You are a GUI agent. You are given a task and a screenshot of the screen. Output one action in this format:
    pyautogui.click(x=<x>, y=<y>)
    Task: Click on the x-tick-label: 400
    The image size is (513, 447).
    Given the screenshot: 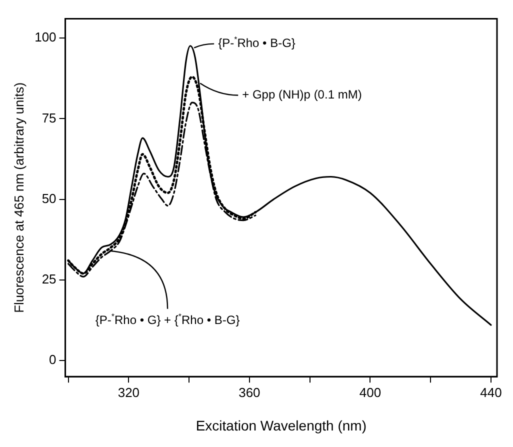 What is the action you would take?
    pyautogui.click(x=370, y=392)
    